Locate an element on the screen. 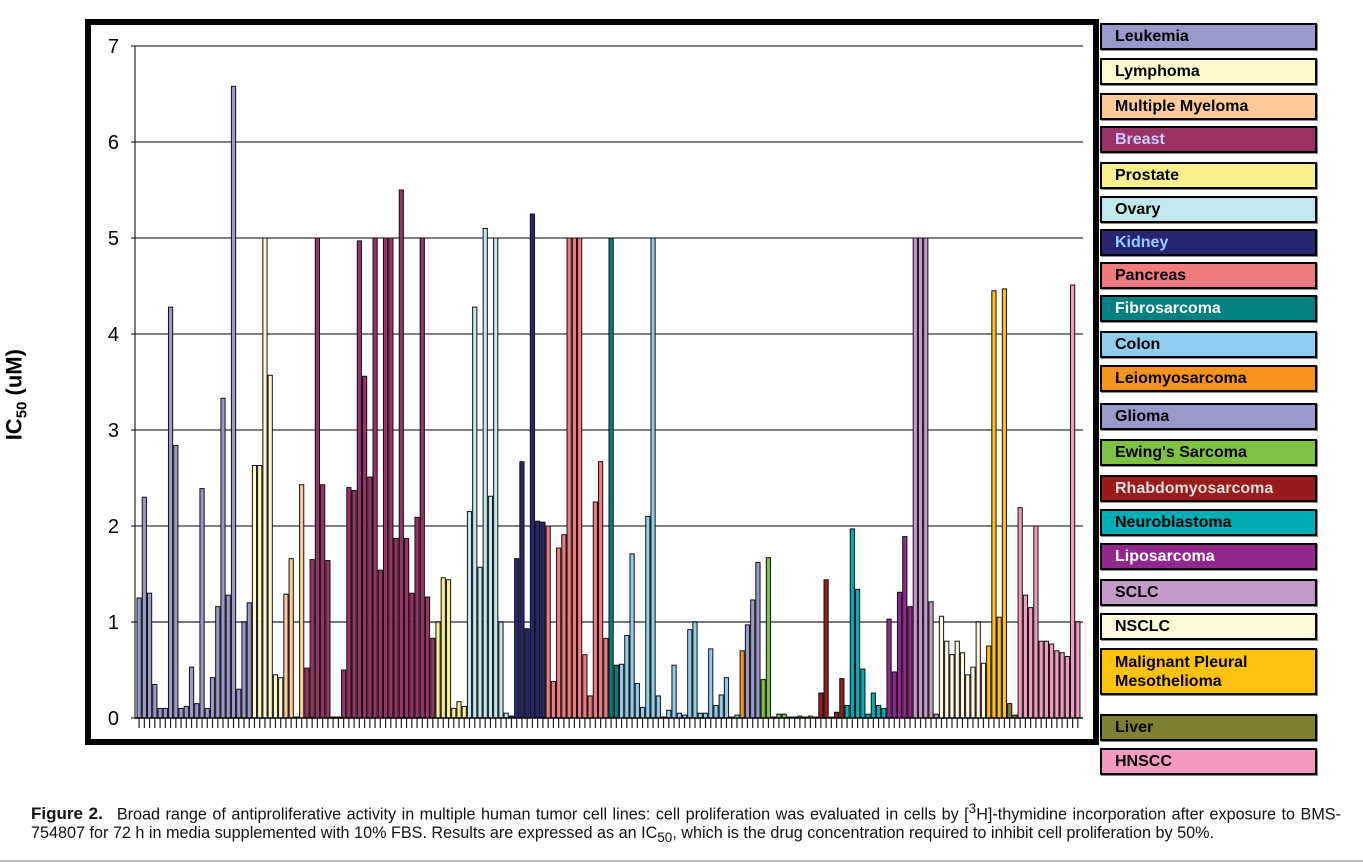 The image size is (1363, 864). legend-label: Fibrosarcoma is located at coordinates (1168, 308).